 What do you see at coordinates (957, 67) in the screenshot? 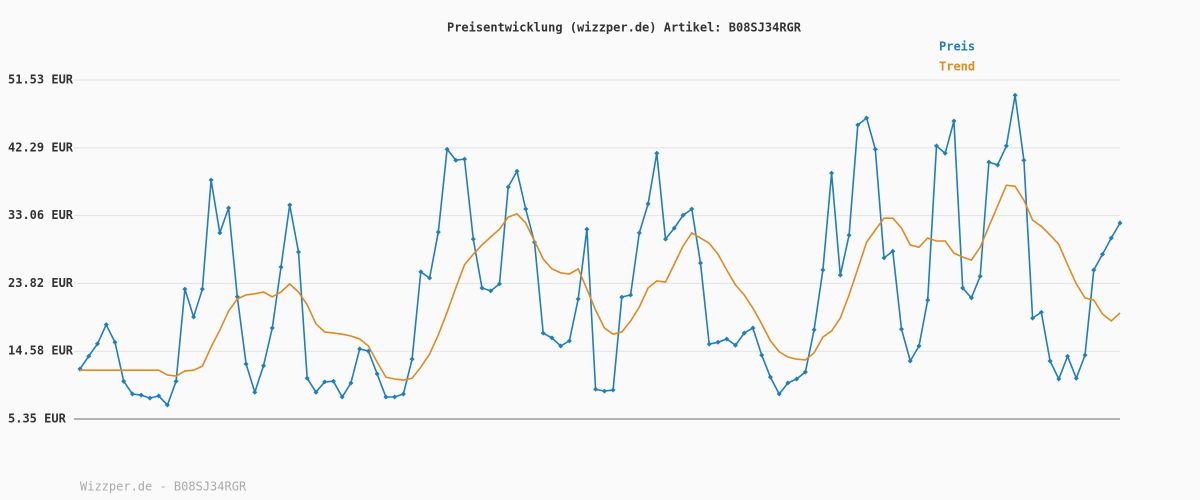
I see `legend-entry: Trend` at bounding box center [957, 67].